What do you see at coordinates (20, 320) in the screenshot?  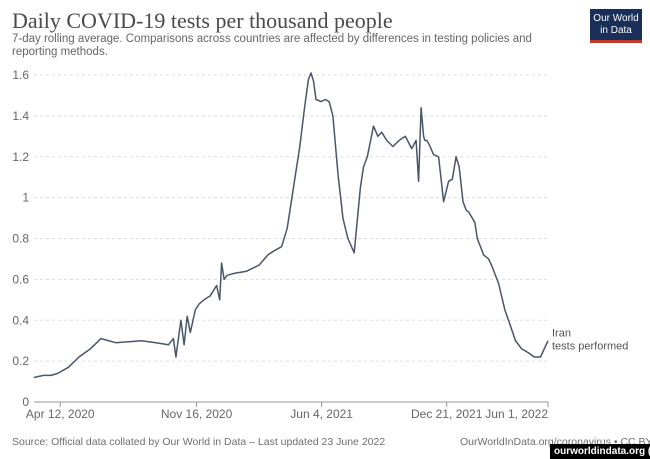 I see `y-tick-label: 0.4` at bounding box center [20, 320].